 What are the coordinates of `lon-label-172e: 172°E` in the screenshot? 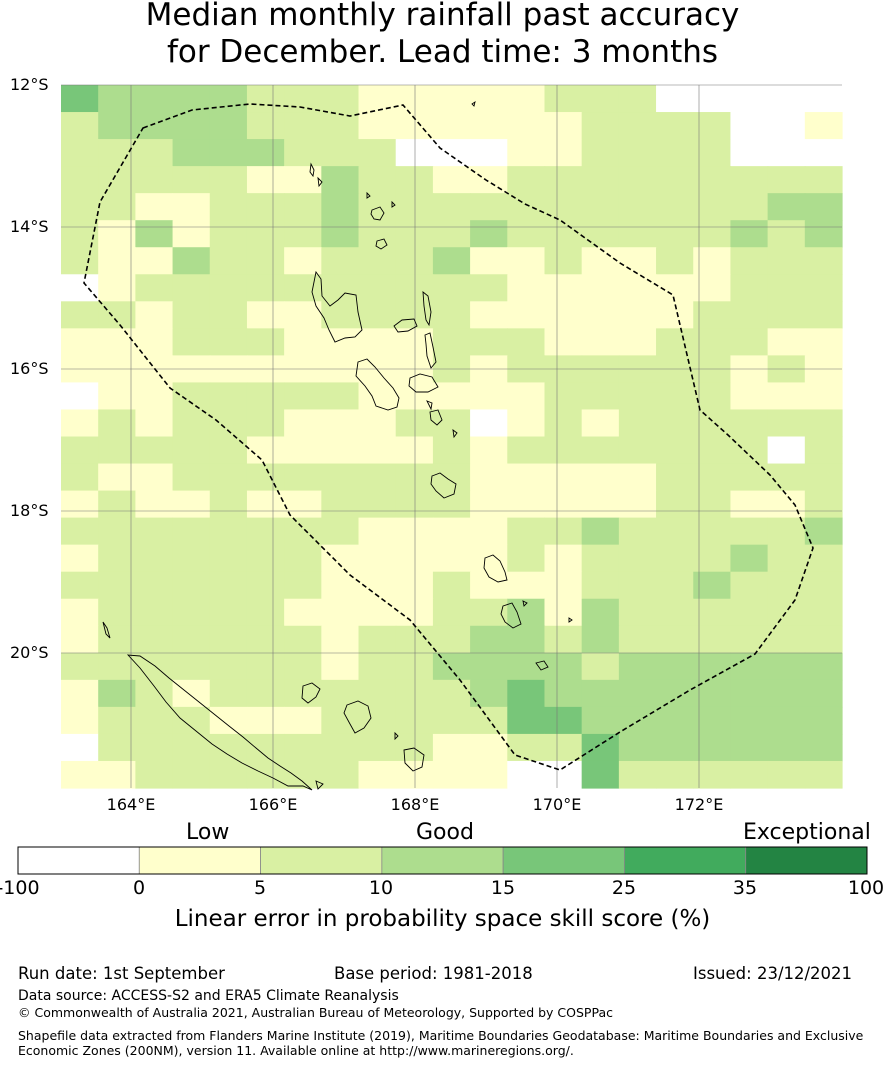 It's located at (699, 804).